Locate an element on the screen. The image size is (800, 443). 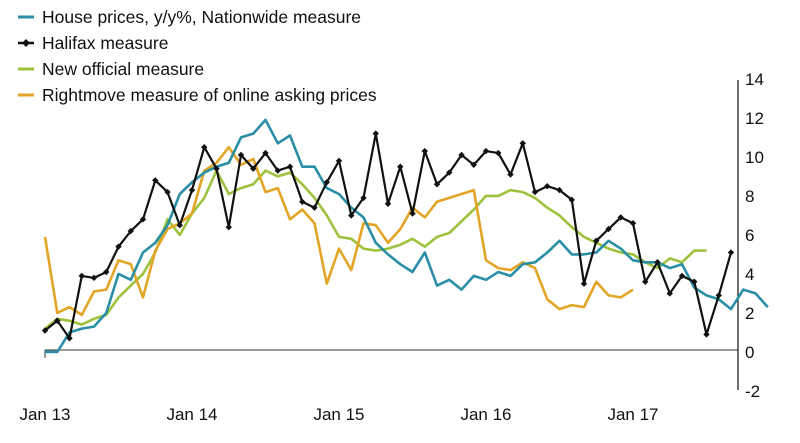
y-tick-label: 10 is located at coordinates (754, 157).